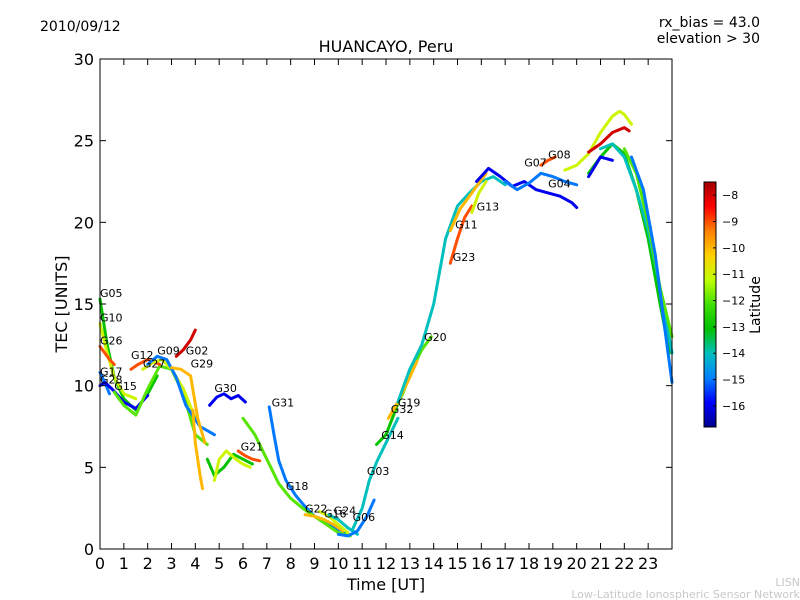 This screenshot has height=600, width=800. I want to click on sat-label-g13: G13, so click(488, 207).